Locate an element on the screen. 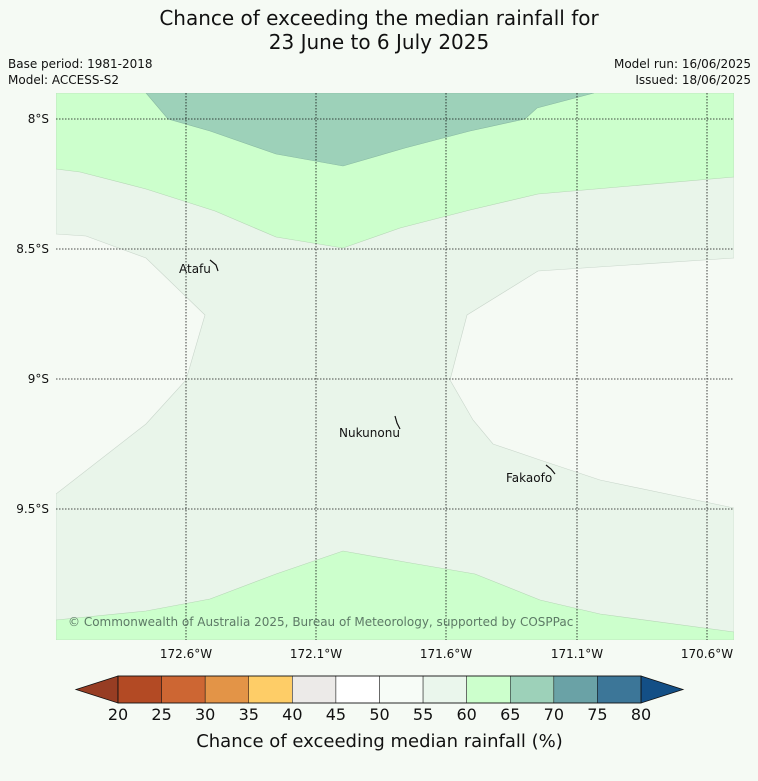 This screenshot has height=781, width=758. longitude-labels: 172.6°W 172.1°W 171.6°W 171.1°W 170.6°W is located at coordinates (446, 654).